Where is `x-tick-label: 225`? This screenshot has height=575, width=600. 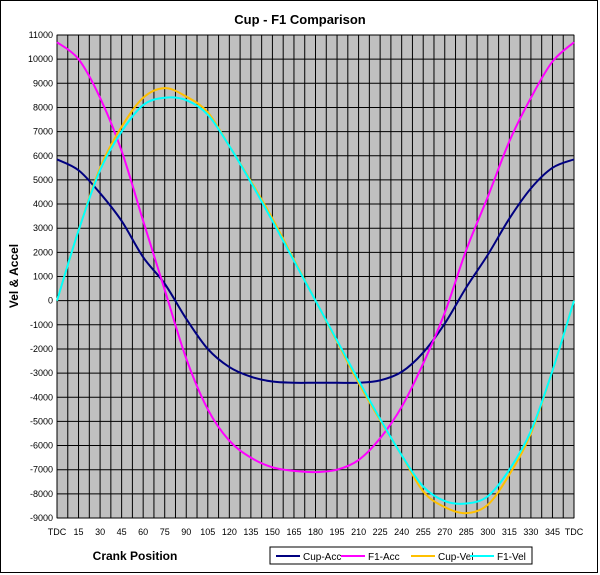 x-tick-label: 225 is located at coordinates (380, 532).